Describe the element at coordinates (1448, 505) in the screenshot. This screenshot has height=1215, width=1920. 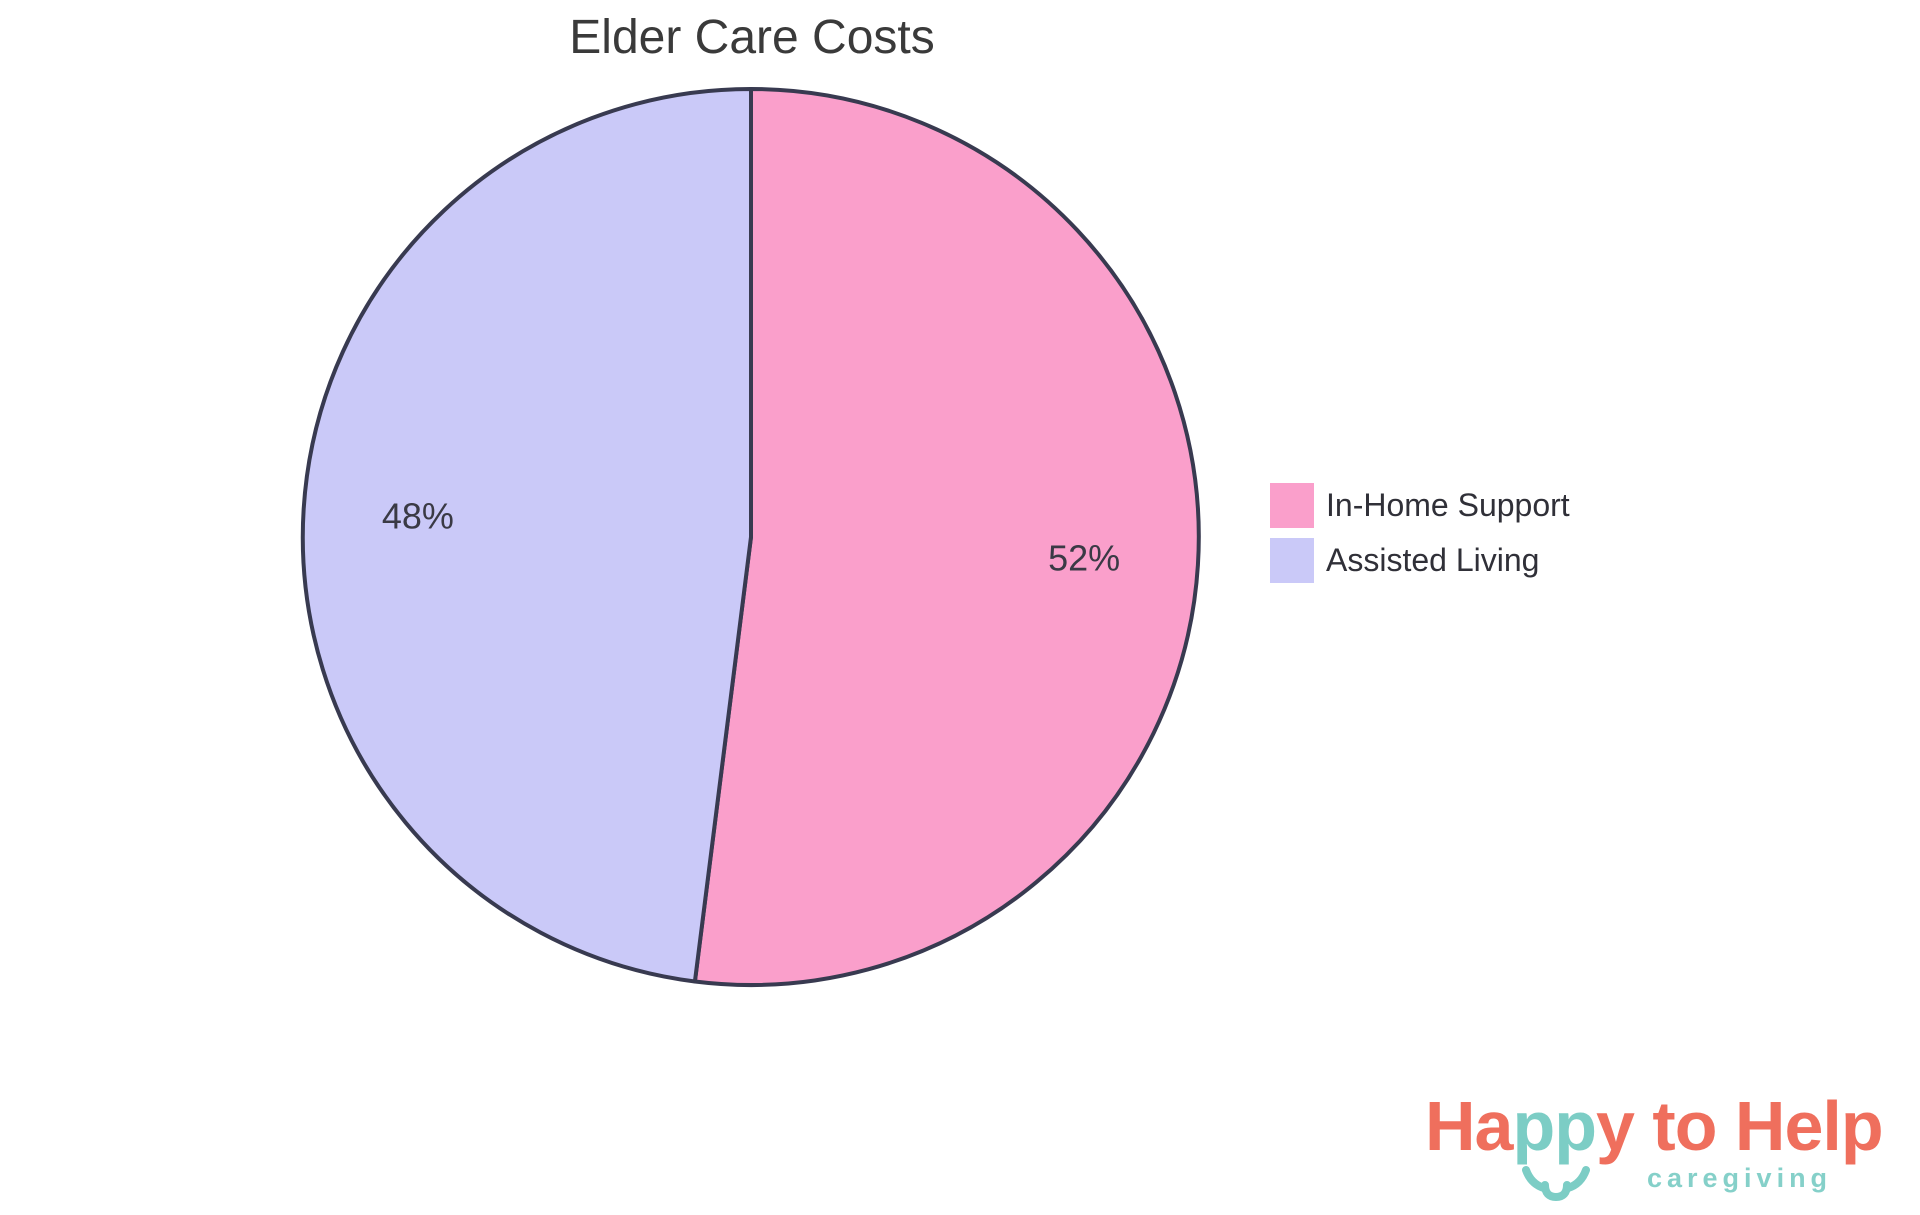
I see `legend-label: In-Home Support` at that location.